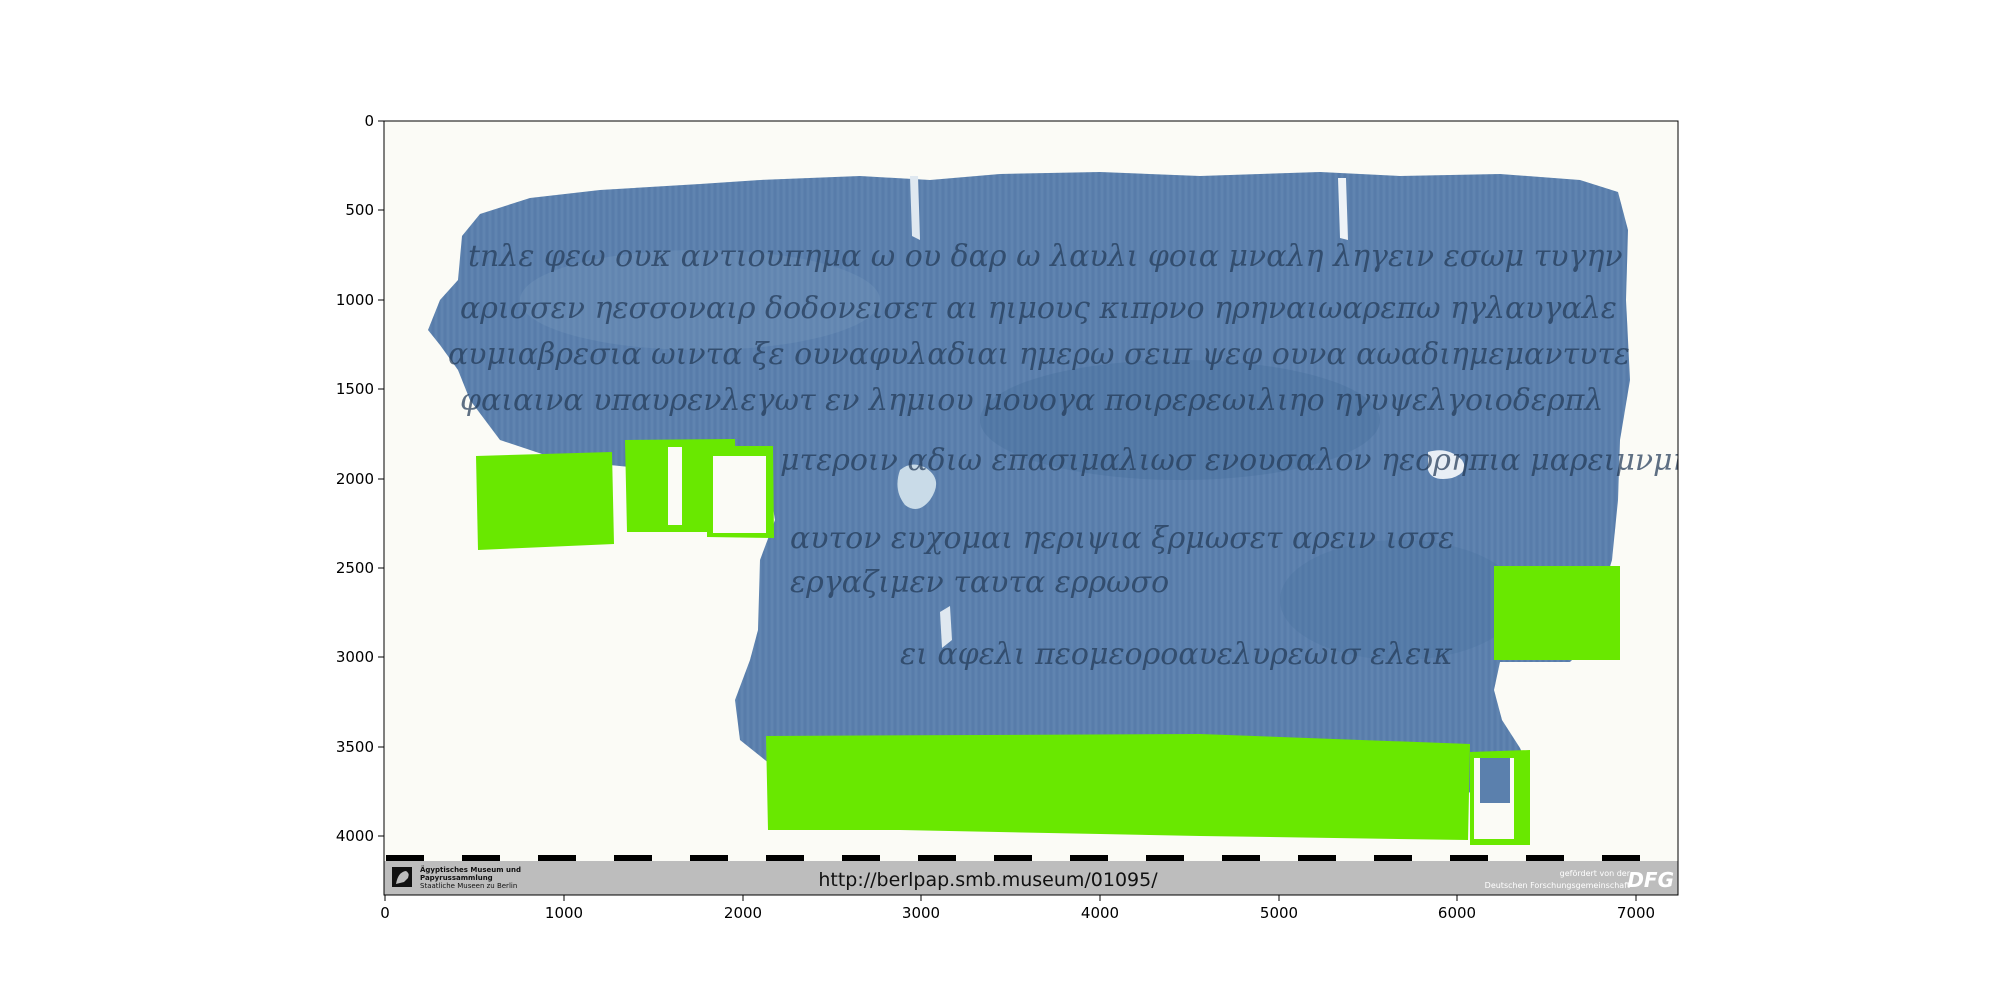 The width and height of the screenshot is (2000, 1000). I want to click on x-tick-label: 2000, so click(743, 913).